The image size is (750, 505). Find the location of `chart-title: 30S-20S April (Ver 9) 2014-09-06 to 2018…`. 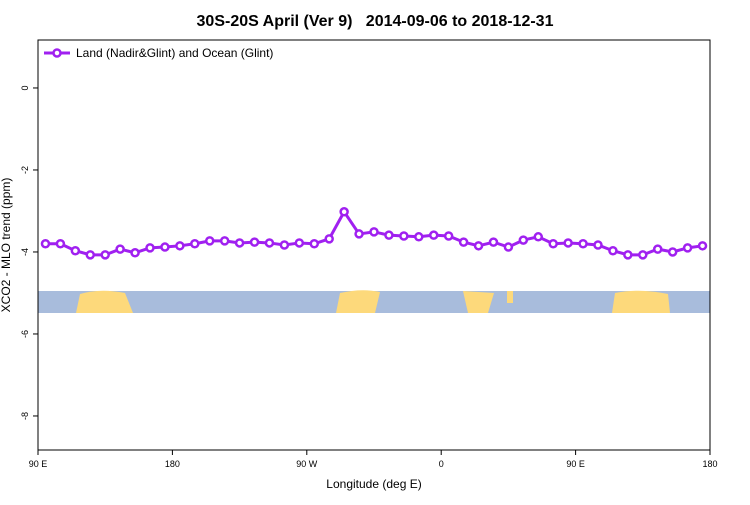

chart-title: 30S-20S April (Ver 9) 2014-09-06 to 2018… is located at coordinates (375, 21).